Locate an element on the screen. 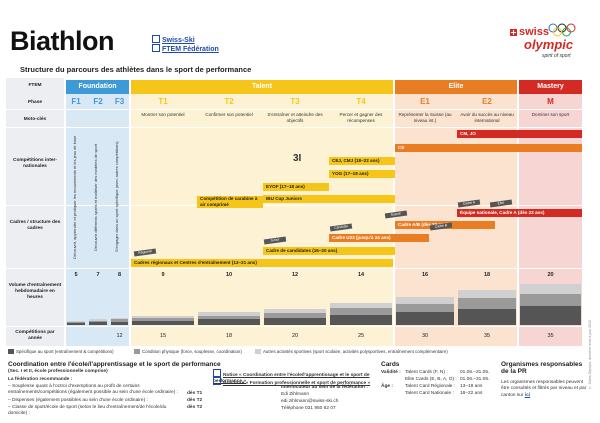 The height and width of the screenshot is (423, 600). phase-e1: E1 is located at coordinates (425, 101).